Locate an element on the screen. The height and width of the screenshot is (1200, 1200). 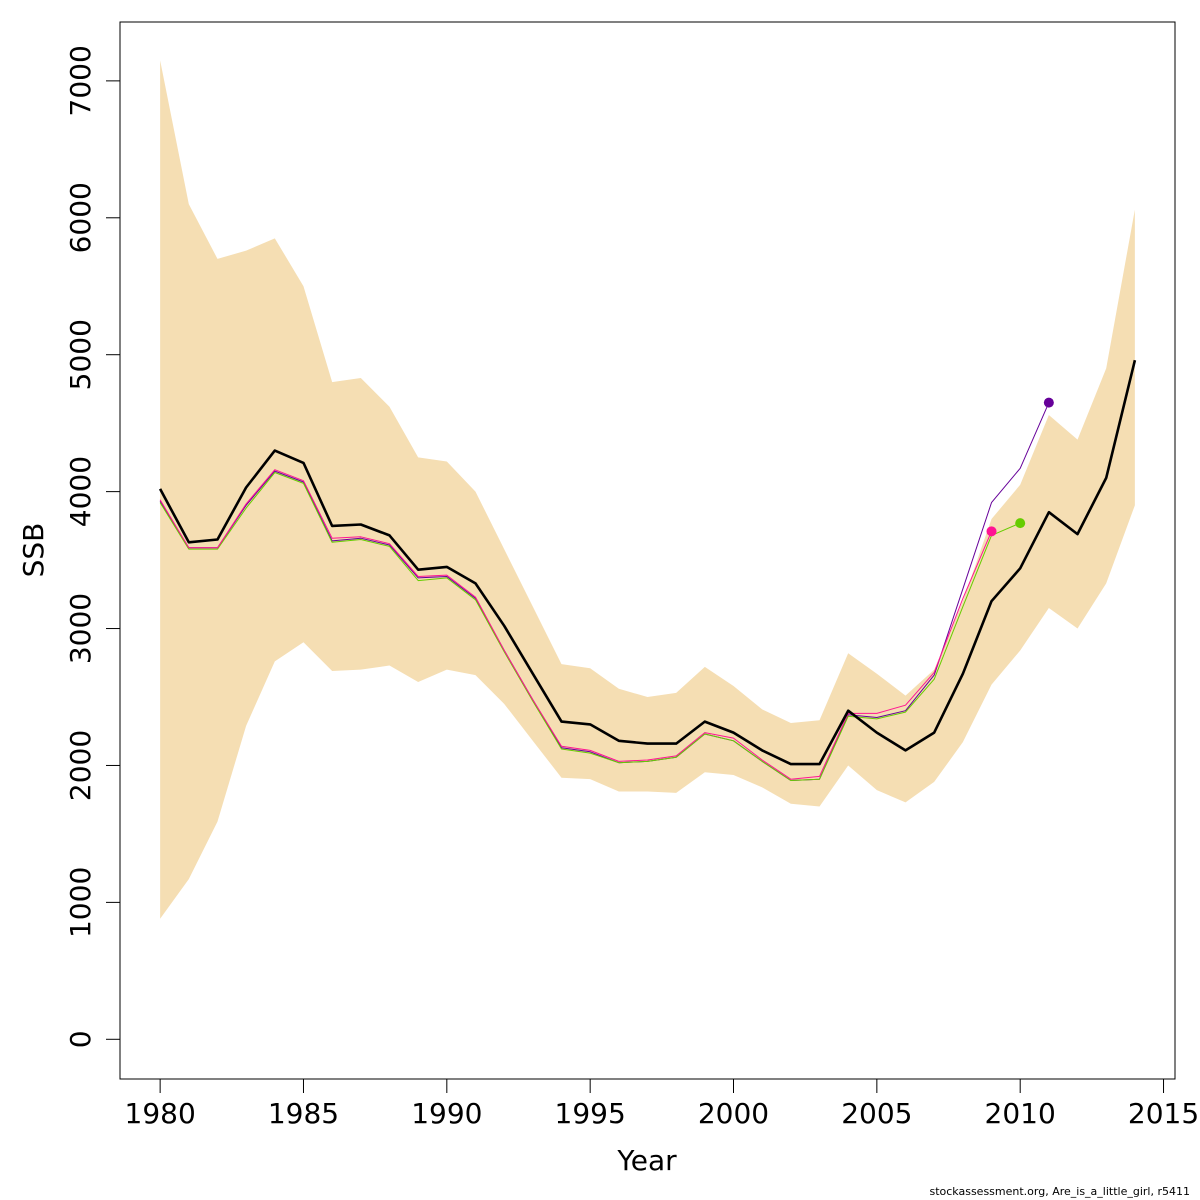
x-tick-label: 1990 is located at coordinates (446, 1113).